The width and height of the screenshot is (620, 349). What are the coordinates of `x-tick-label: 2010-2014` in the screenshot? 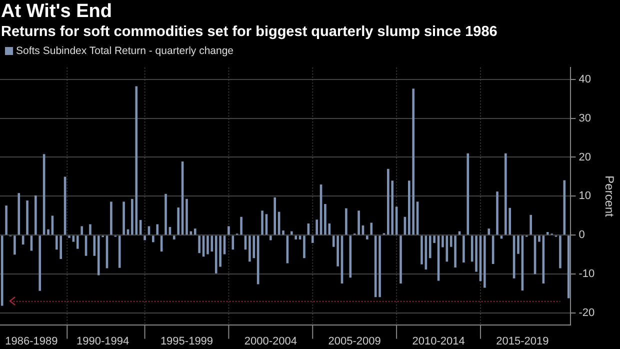 It's located at (438, 341).